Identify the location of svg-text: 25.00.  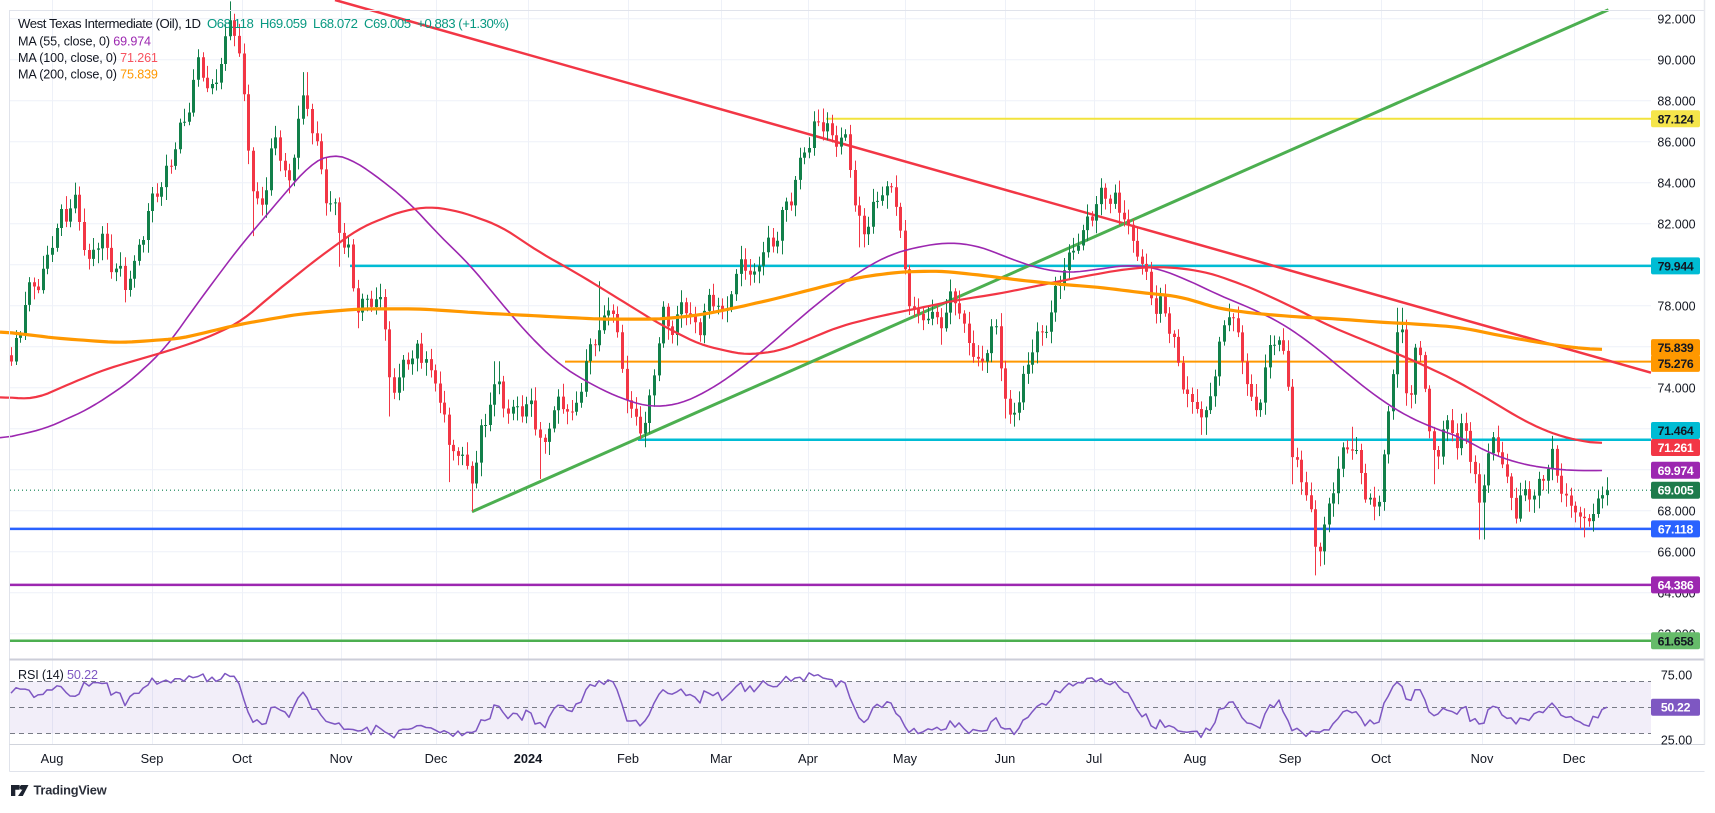
(1676, 741).